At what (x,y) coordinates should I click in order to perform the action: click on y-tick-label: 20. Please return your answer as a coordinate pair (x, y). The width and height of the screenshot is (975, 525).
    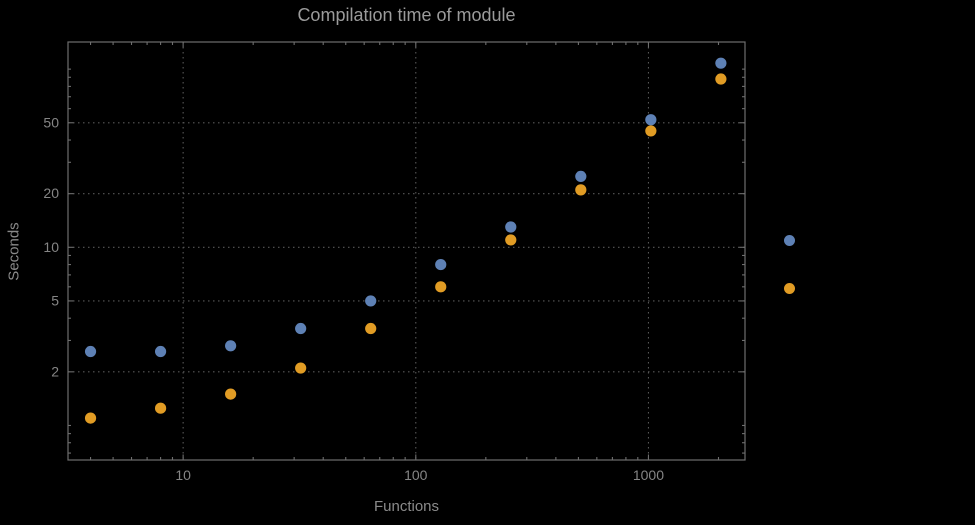
    Looking at the image, I should click on (51, 193).